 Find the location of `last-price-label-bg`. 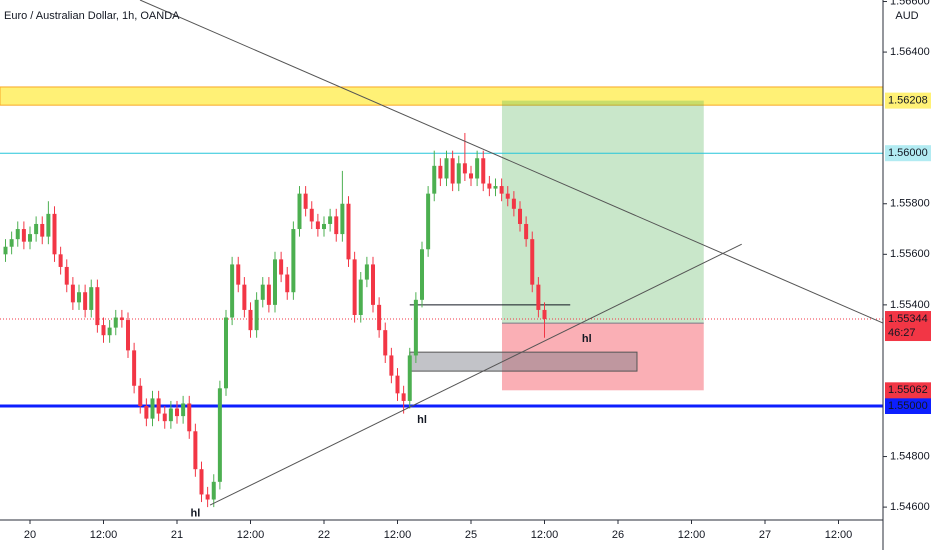

last-price-label-bg is located at coordinates (908, 326).